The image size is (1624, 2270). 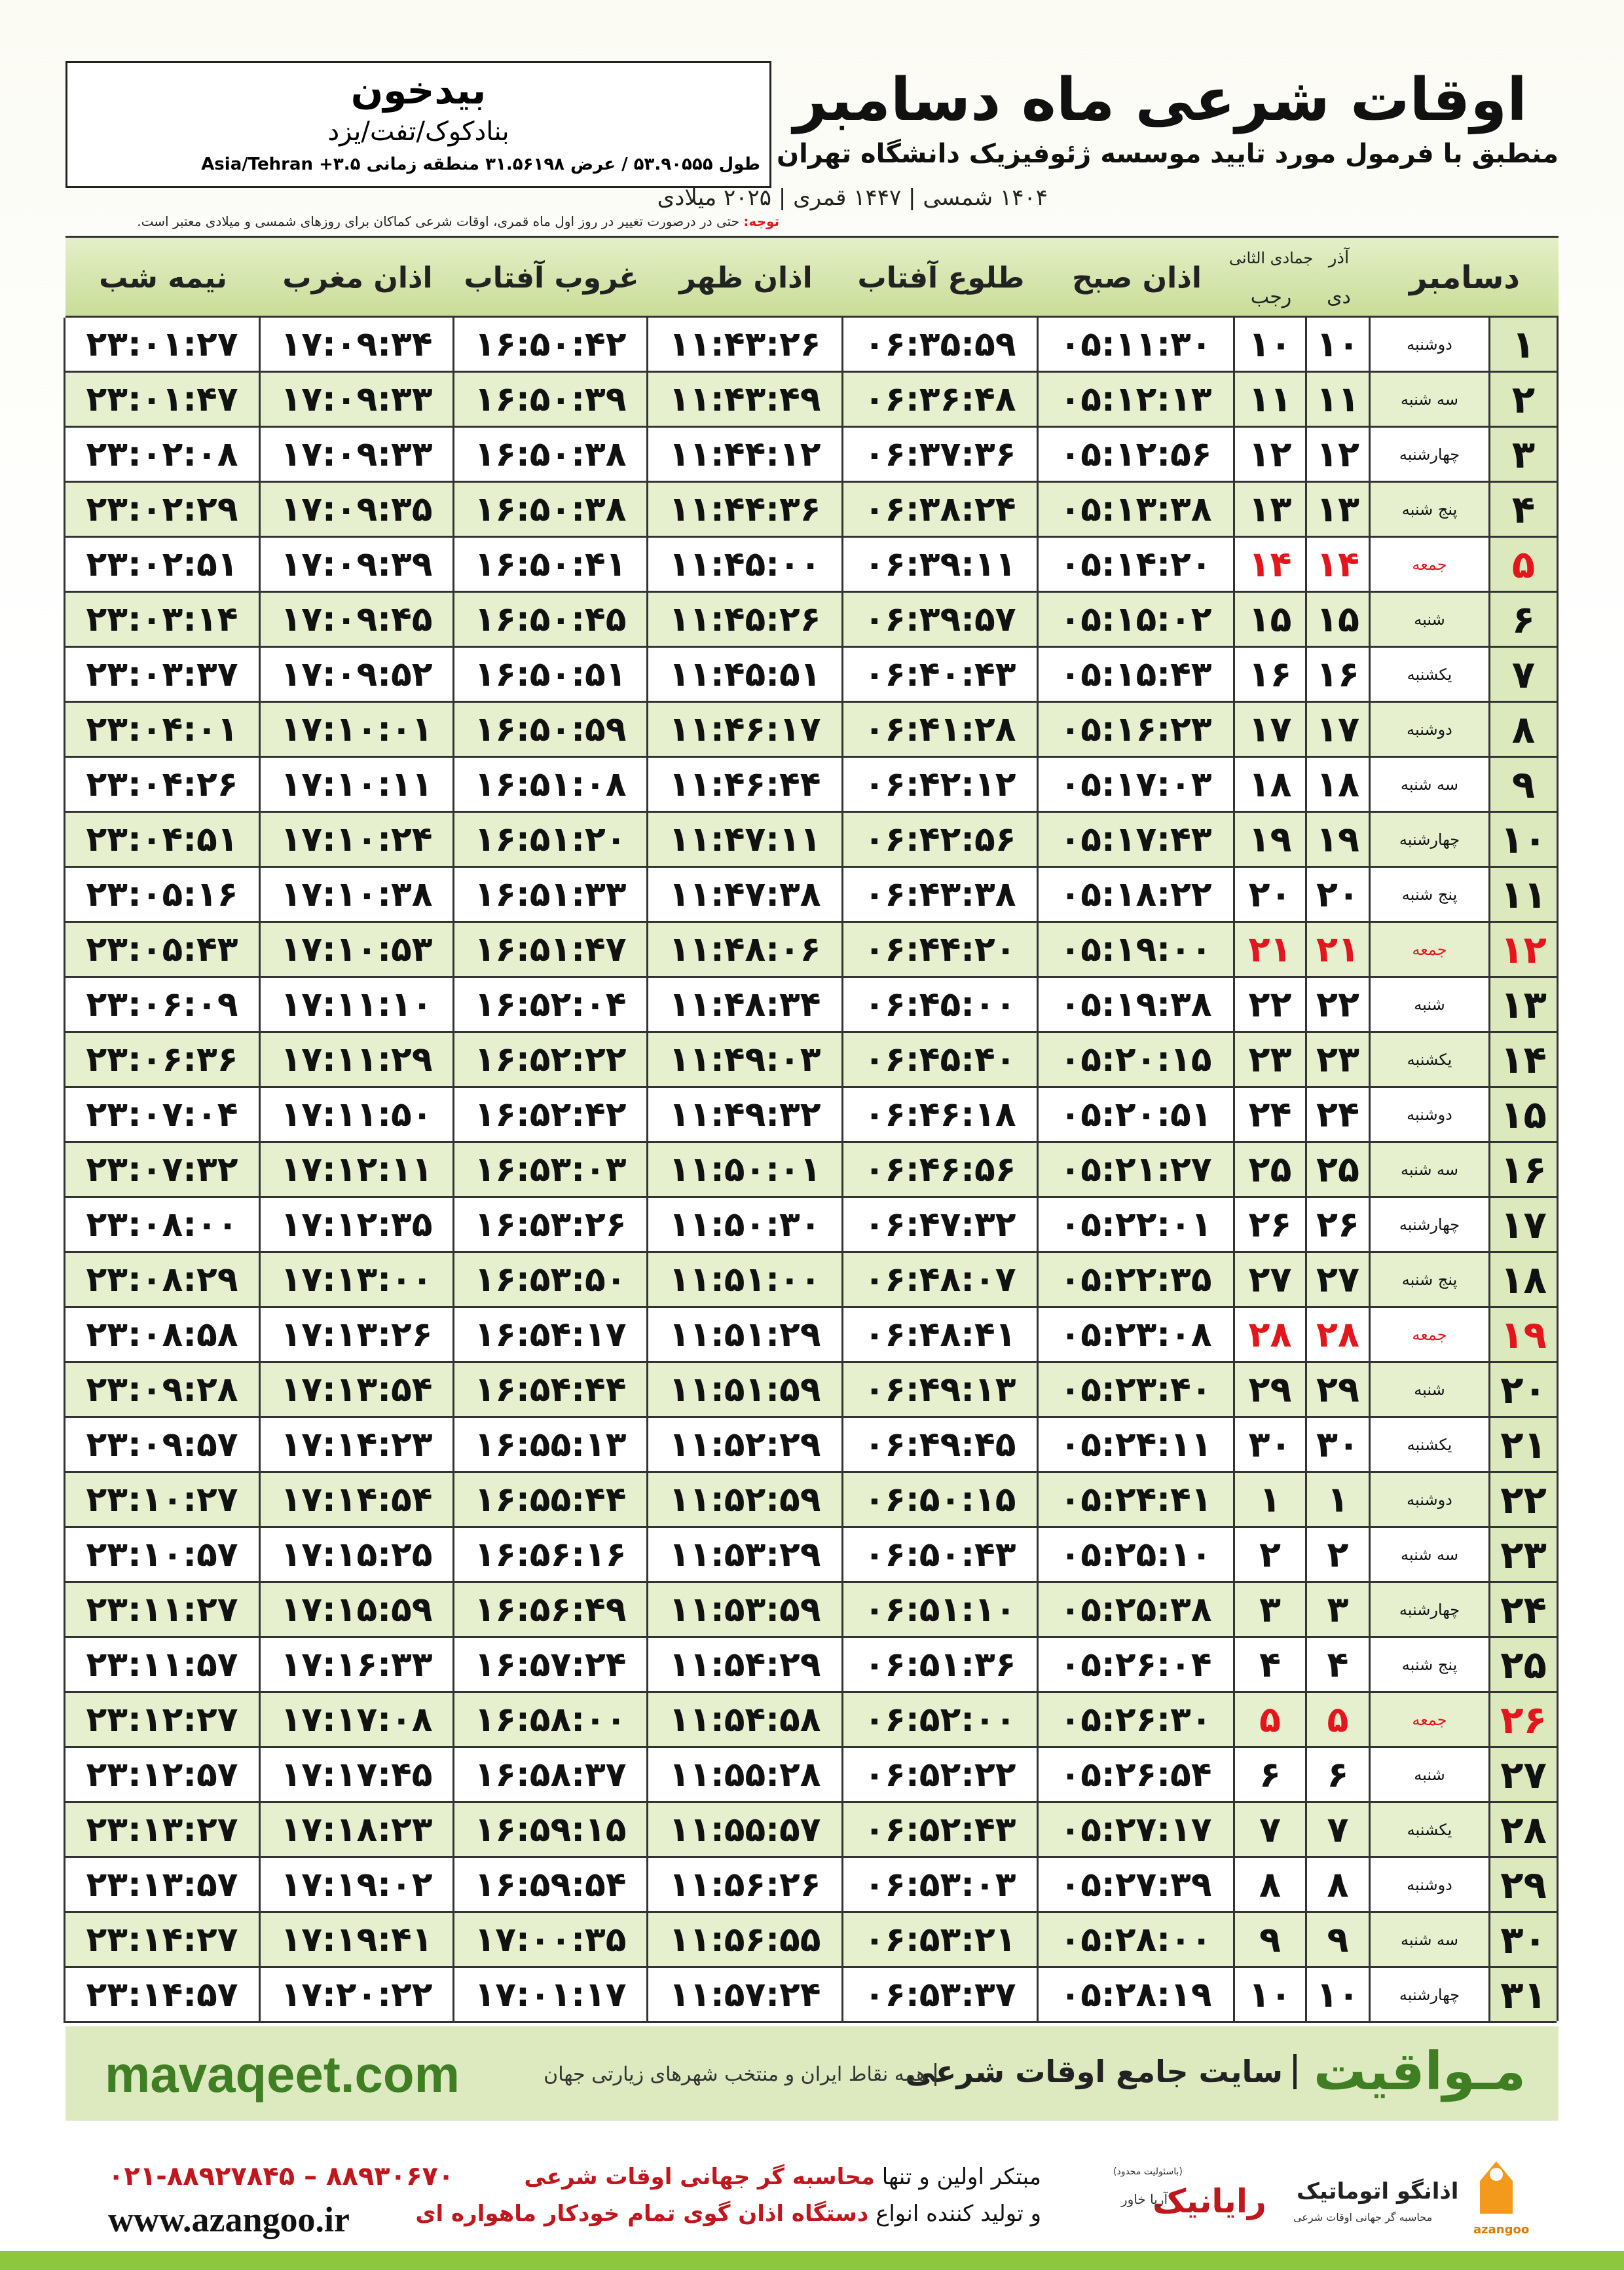 What do you see at coordinates (939, 1445) in the screenshot?
I see `sunrise-time: ۰۶:۴۹:۴۵` at bounding box center [939, 1445].